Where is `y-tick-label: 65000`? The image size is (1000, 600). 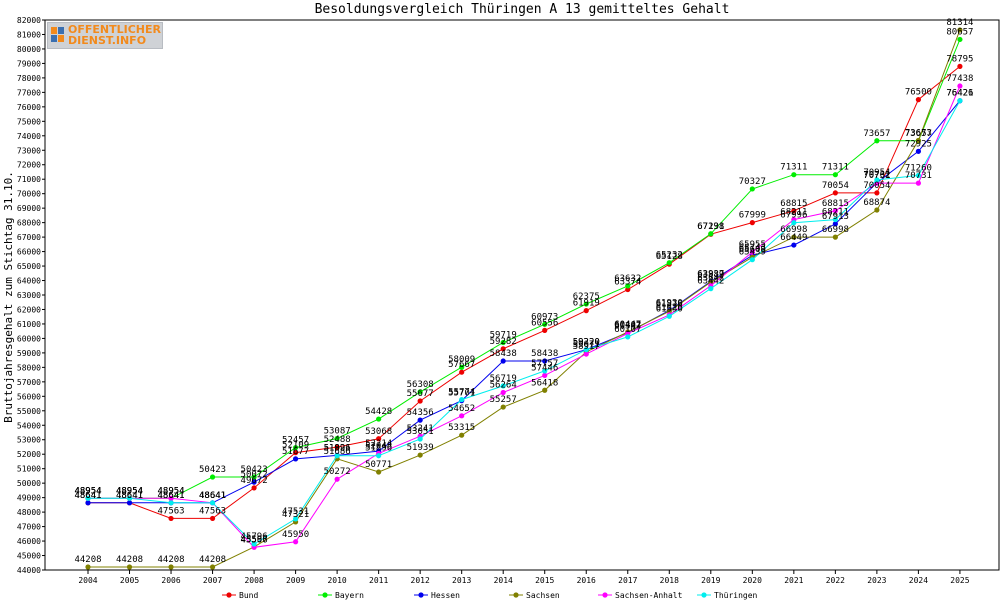 y-tick-label: 65000 is located at coordinates (29, 266).